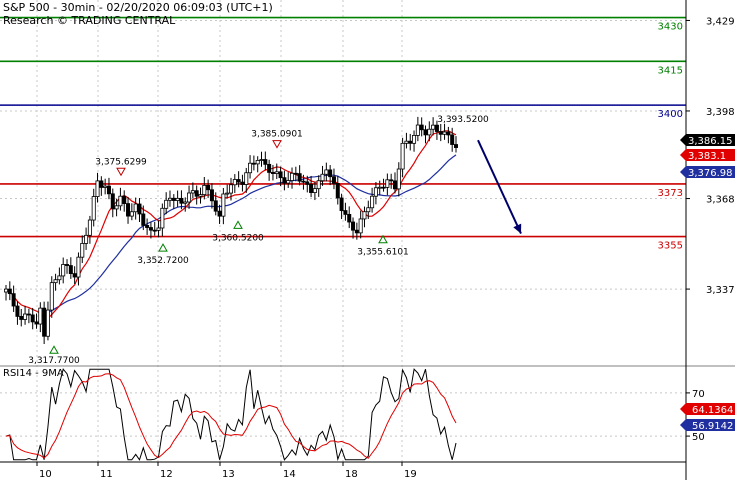  I want to click on rsi-line, so click(231, 415).